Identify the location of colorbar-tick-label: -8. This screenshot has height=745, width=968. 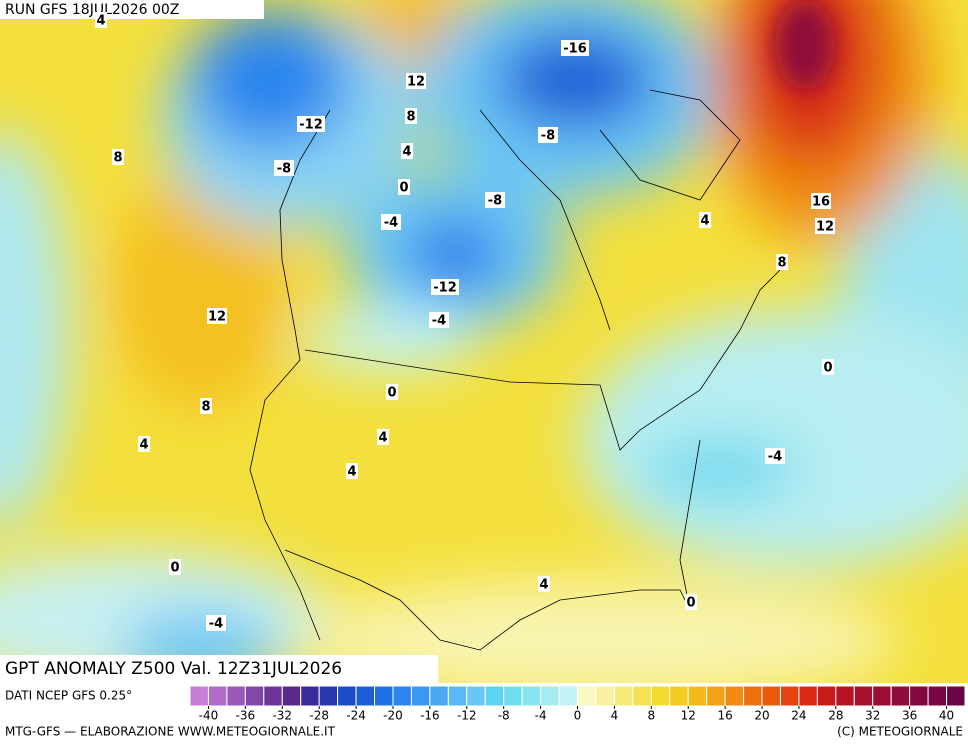
(504, 716).